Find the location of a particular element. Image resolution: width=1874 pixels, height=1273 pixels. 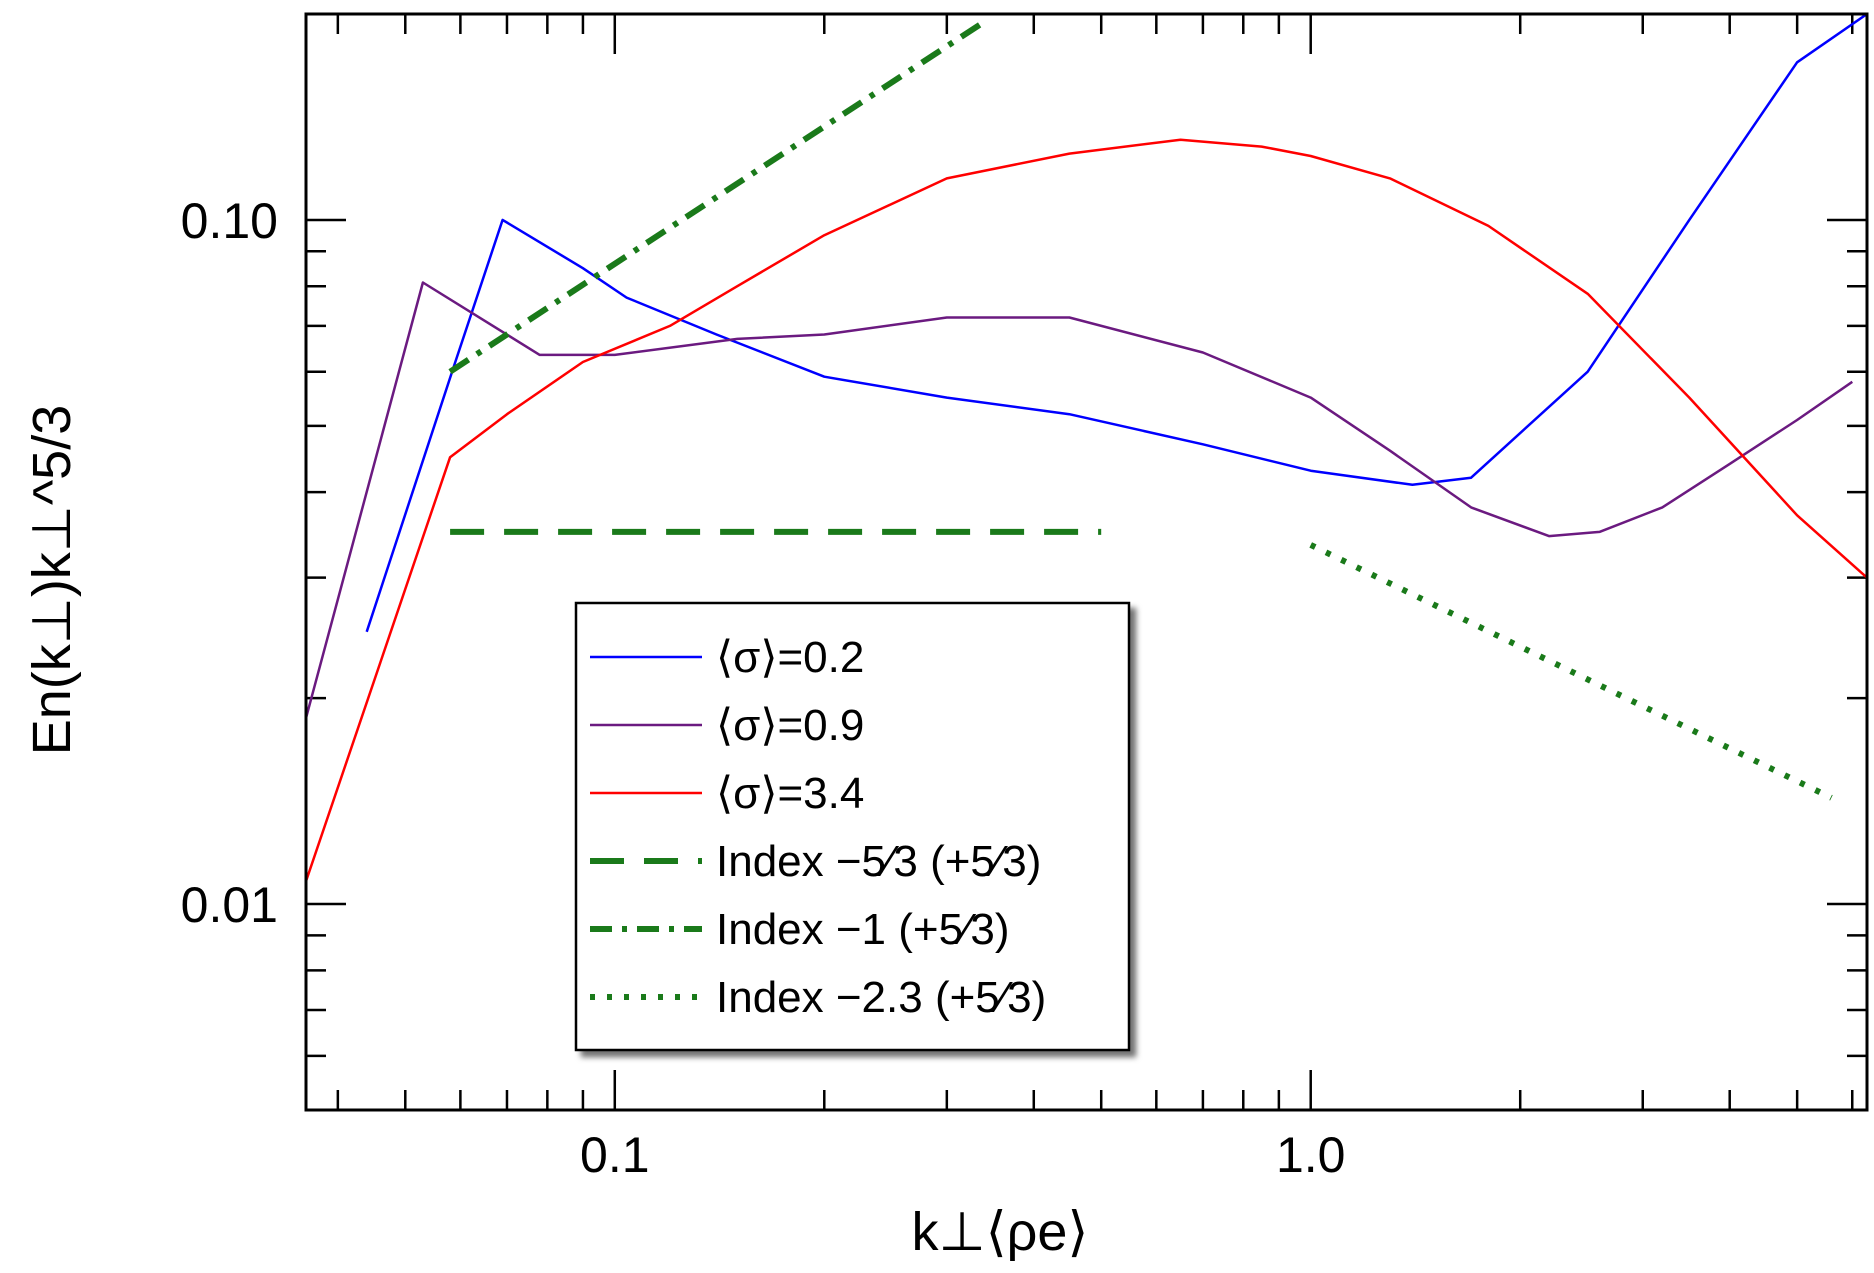

y-axis-title: En(k⊥)k⊥^5/3 is located at coordinates (52, 580).